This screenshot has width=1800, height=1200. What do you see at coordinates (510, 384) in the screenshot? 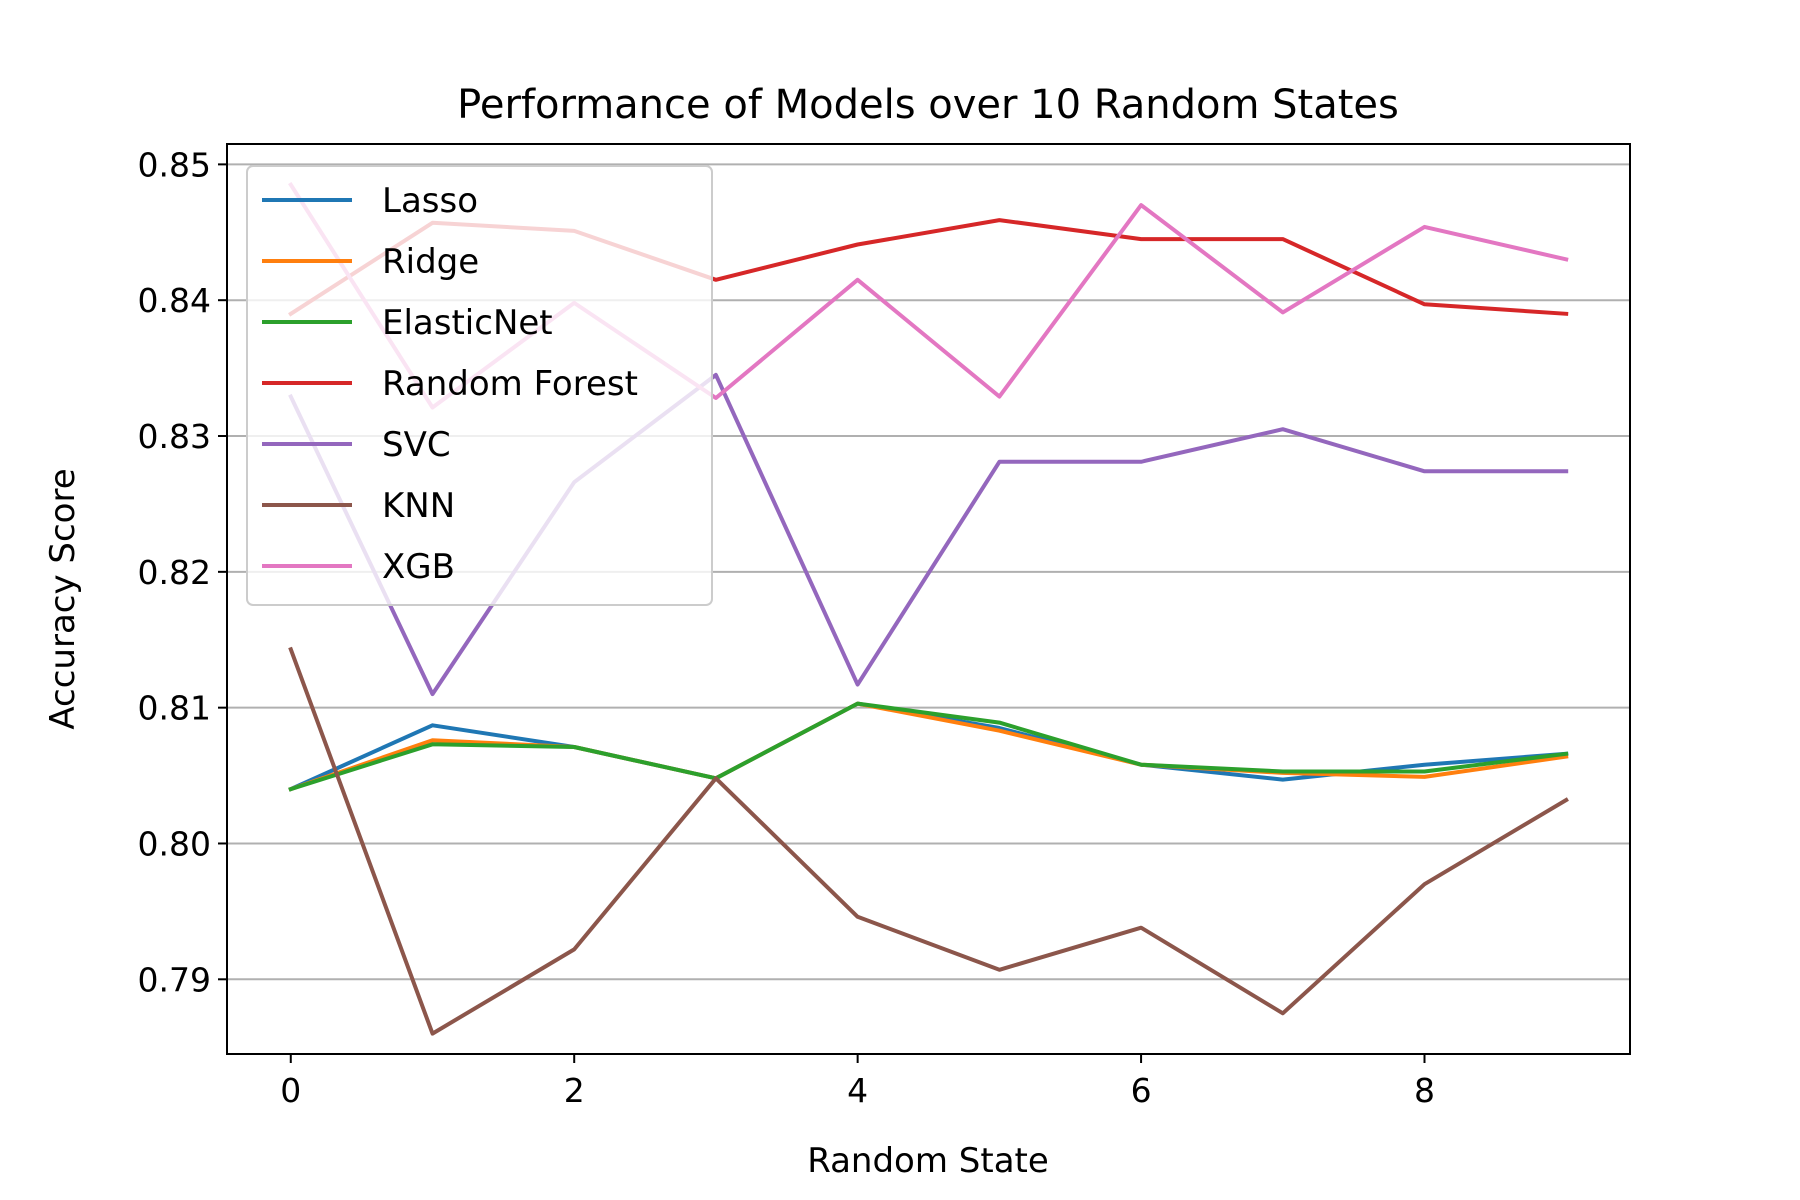
I see `legend-label: Random Forest` at bounding box center [510, 384].